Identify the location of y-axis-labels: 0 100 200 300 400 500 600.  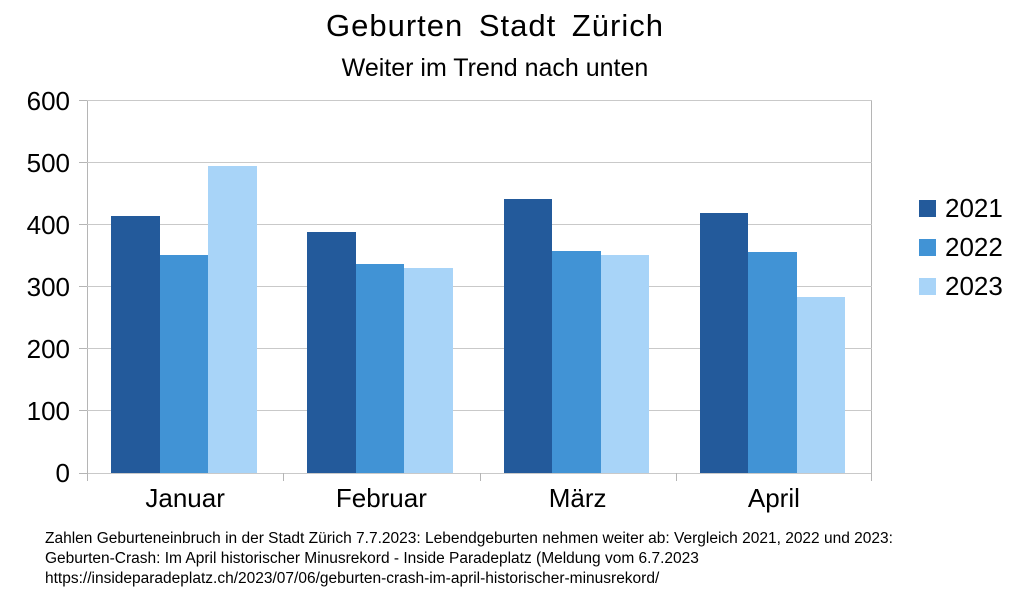
(35, 287).